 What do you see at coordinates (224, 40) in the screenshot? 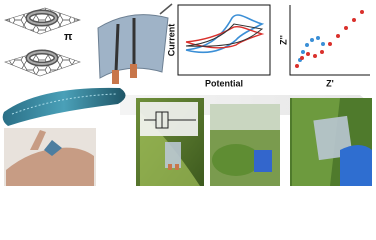
I see `cv-plot` at bounding box center [224, 40].